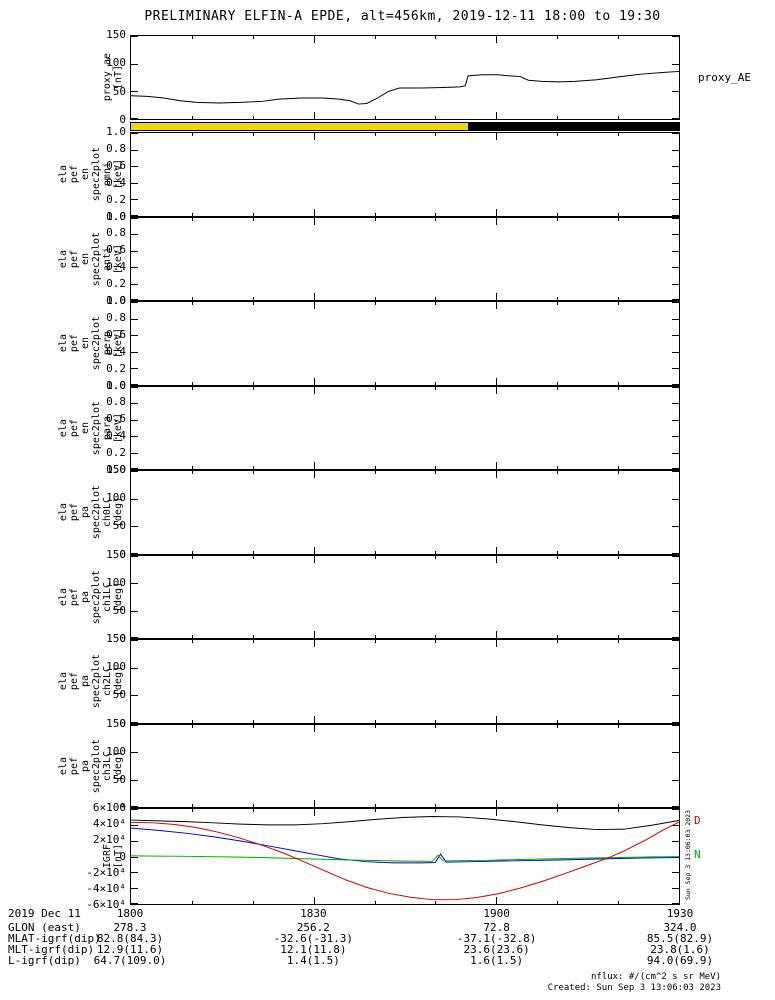  Describe the element at coordinates (497, 960) in the screenshot. I see `ephemeris-value: 1.6(1.5)` at that location.